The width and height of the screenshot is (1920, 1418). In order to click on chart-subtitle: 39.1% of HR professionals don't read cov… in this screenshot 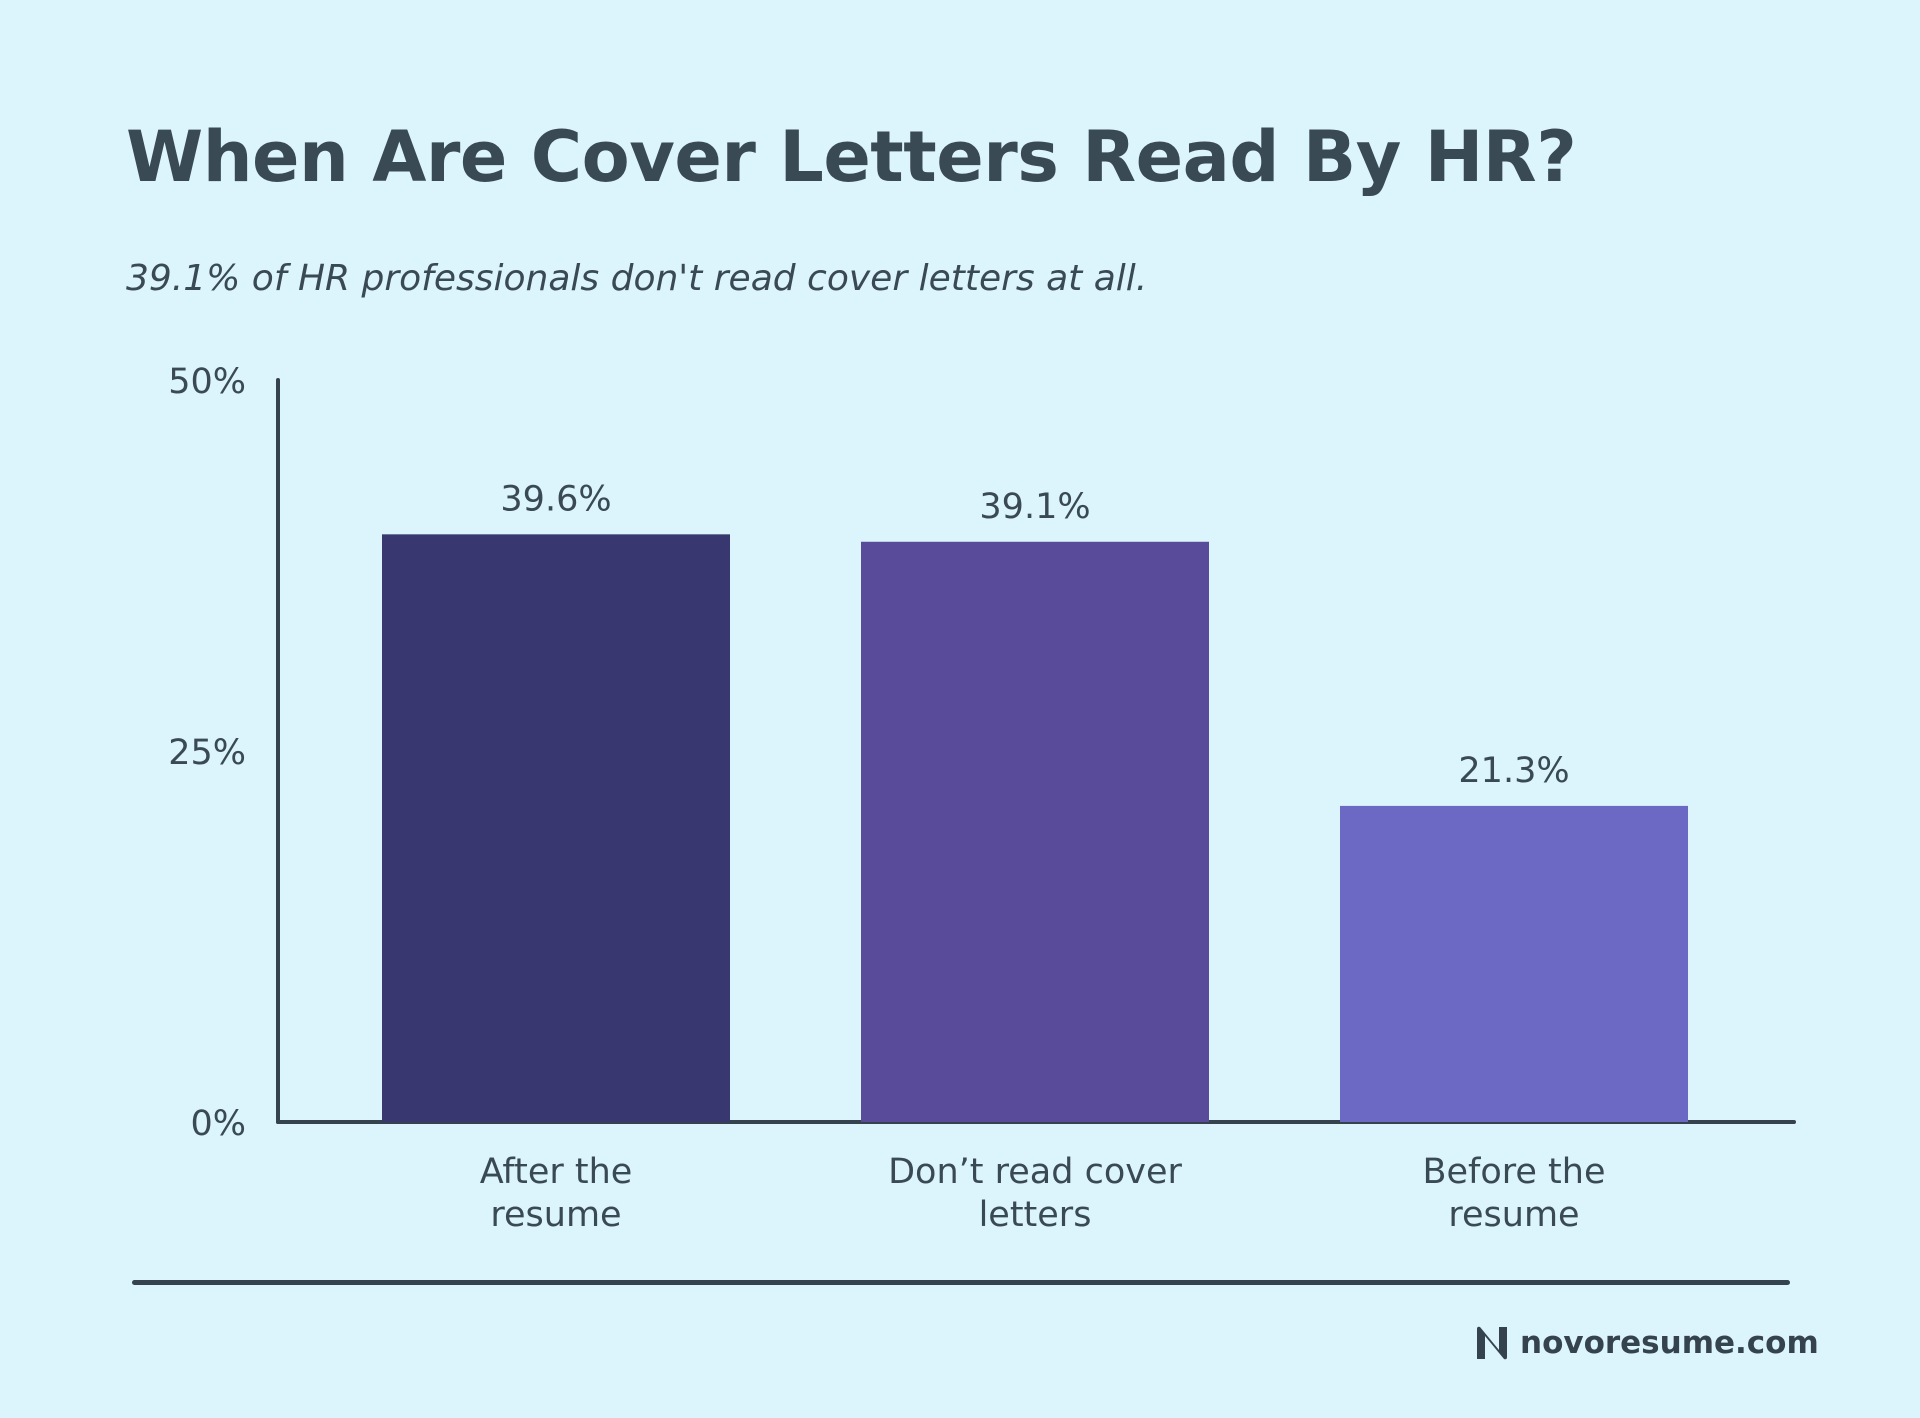, I will do `click(637, 278)`.